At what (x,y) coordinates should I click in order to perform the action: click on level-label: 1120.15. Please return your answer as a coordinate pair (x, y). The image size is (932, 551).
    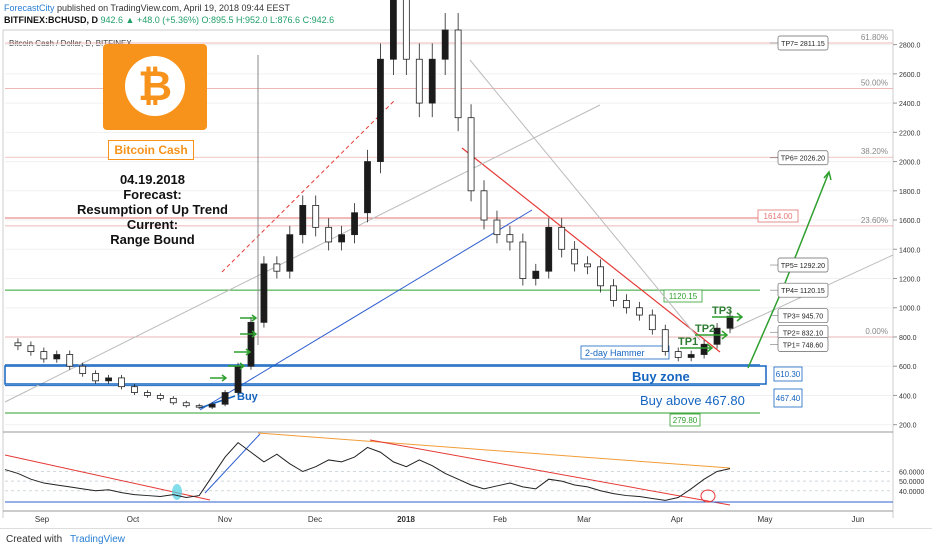
    Looking at the image, I should click on (683, 296).